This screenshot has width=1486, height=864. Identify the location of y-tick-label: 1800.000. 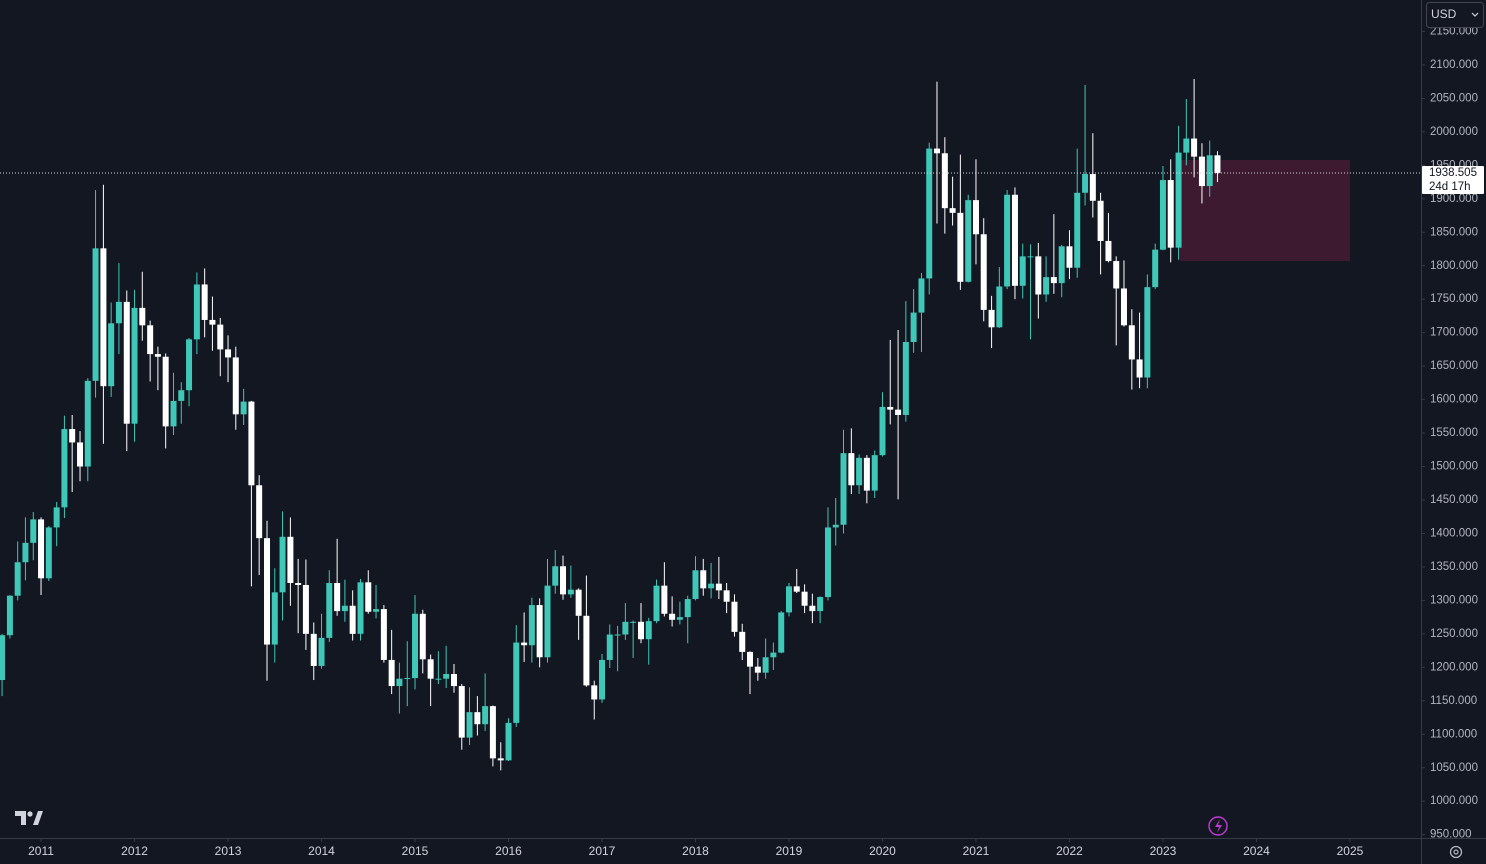
(1454, 266).